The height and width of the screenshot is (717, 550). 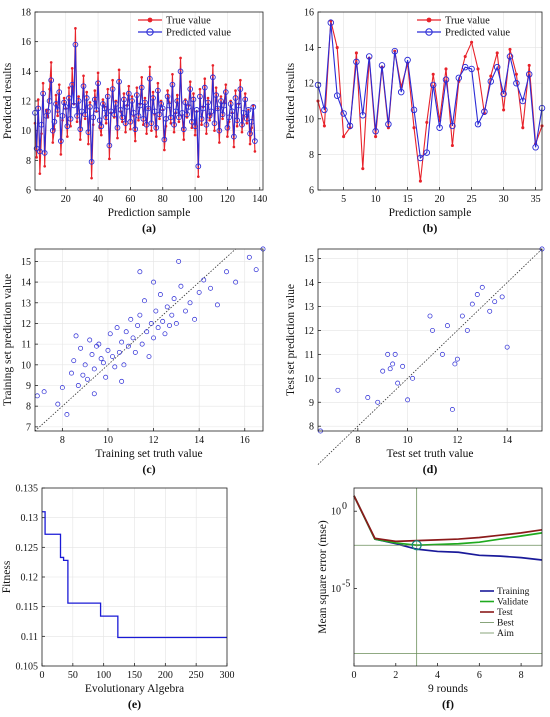 What do you see at coordinates (448, 704) in the screenshot?
I see `panel-letter: (f)` at bounding box center [448, 704].